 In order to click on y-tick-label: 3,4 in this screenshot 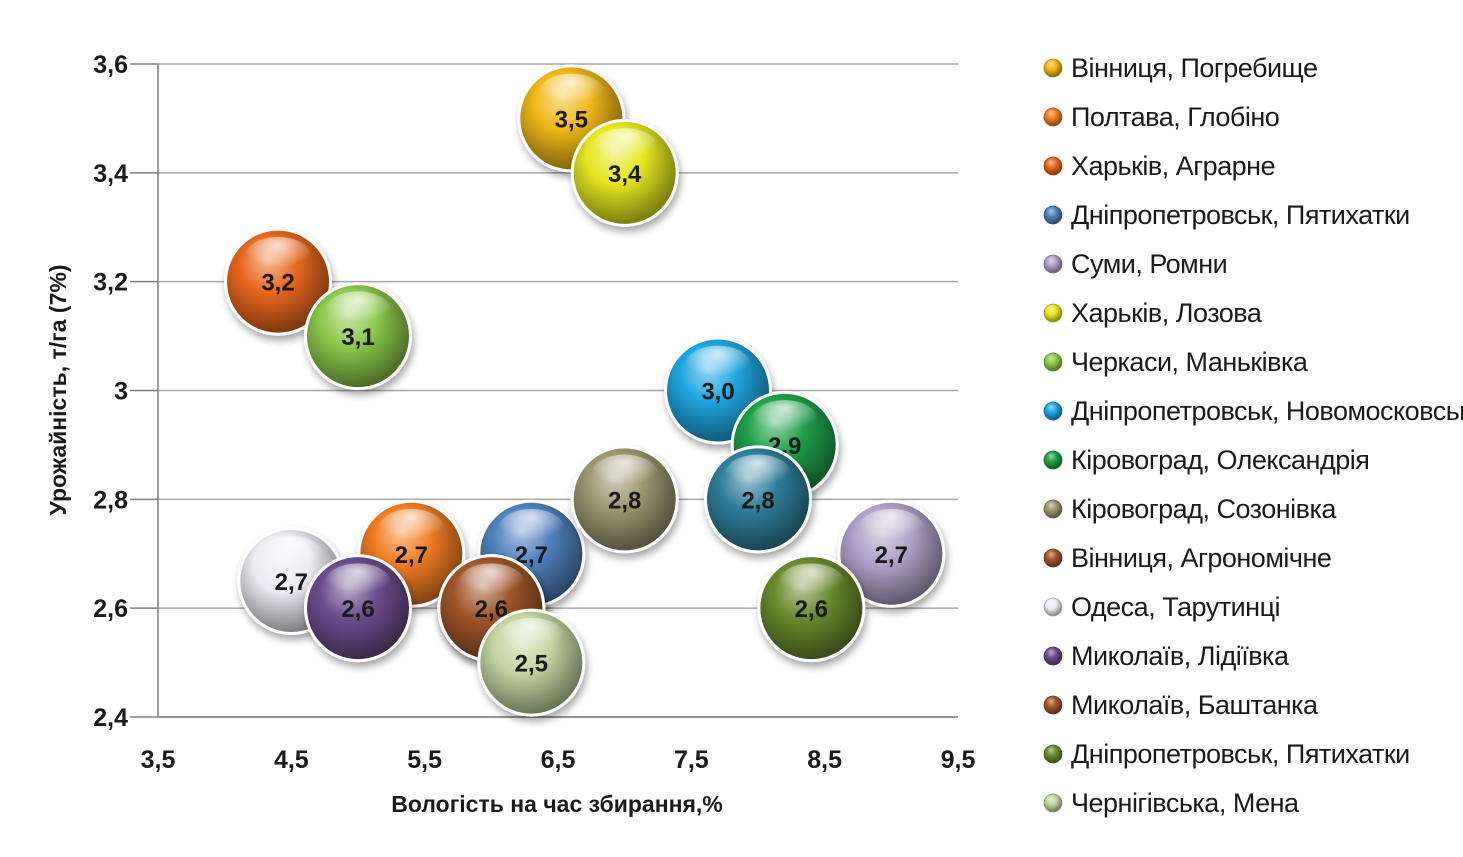, I will do `click(110, 174)`.